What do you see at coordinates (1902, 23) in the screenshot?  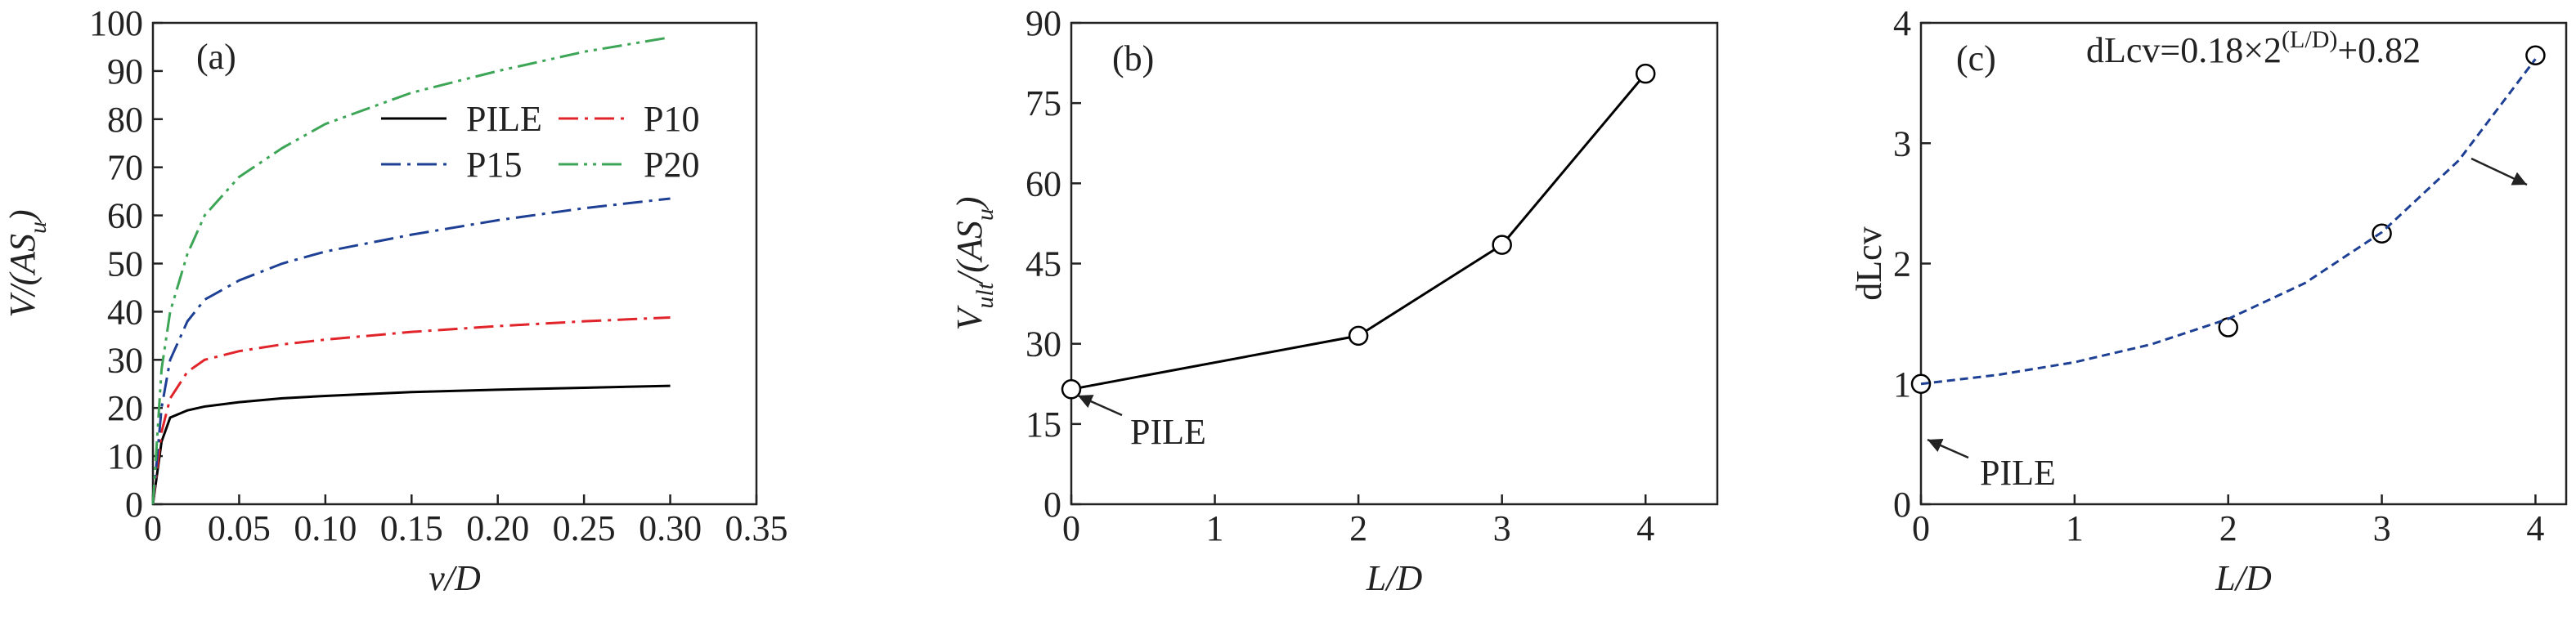 I see `y-tick-label: 4` at bounding box center [1902, 23].